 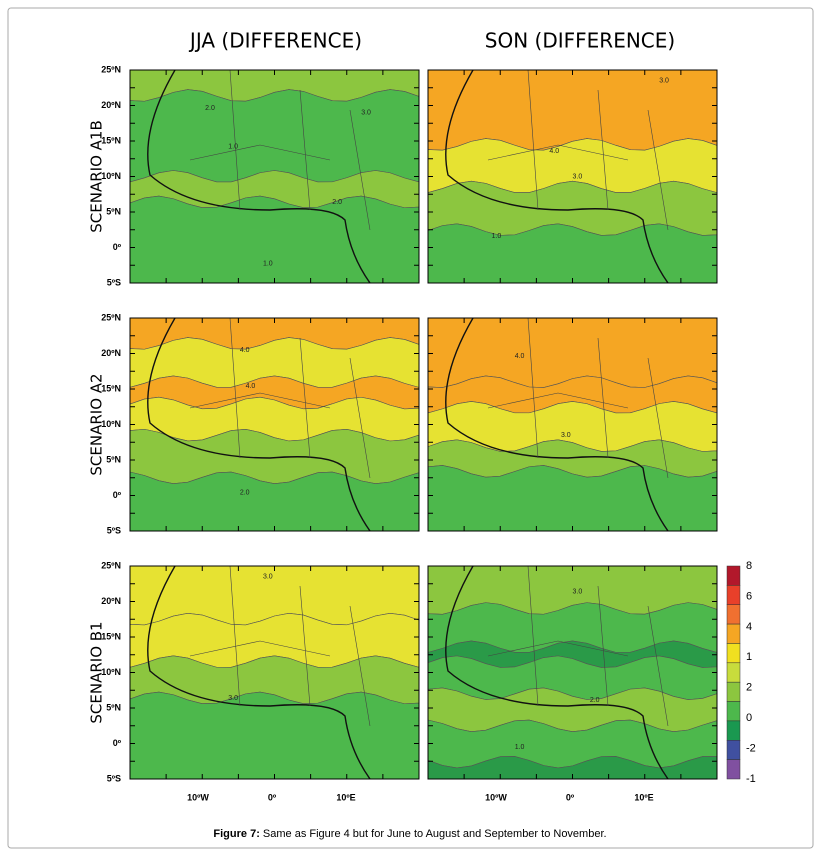 What do you see at coordinates (749, 596) in the screenshot?
I see `colorbar-label: 6` at bounding box center [749, 596].